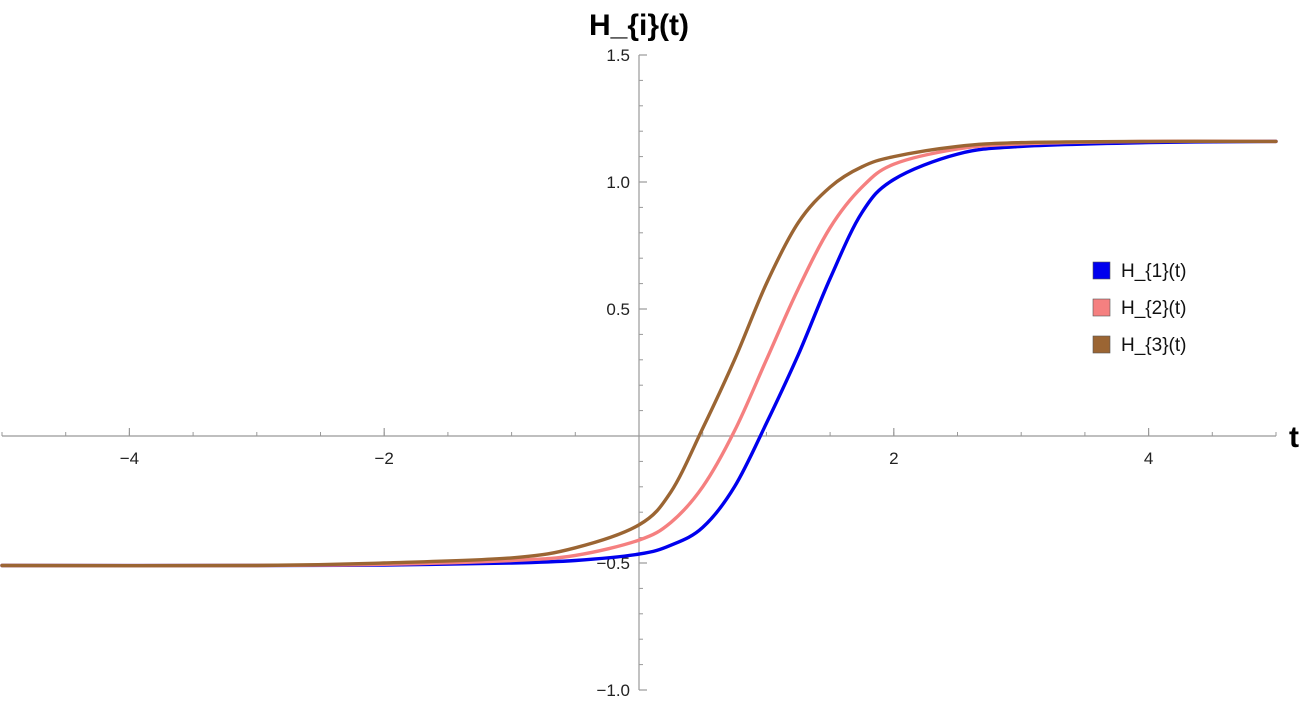 The image size is (1306, 706). Describe the element at coordinates (1153, 271) in the screenshot. I see `legend-label-1: H_{1}(t)` at that location.